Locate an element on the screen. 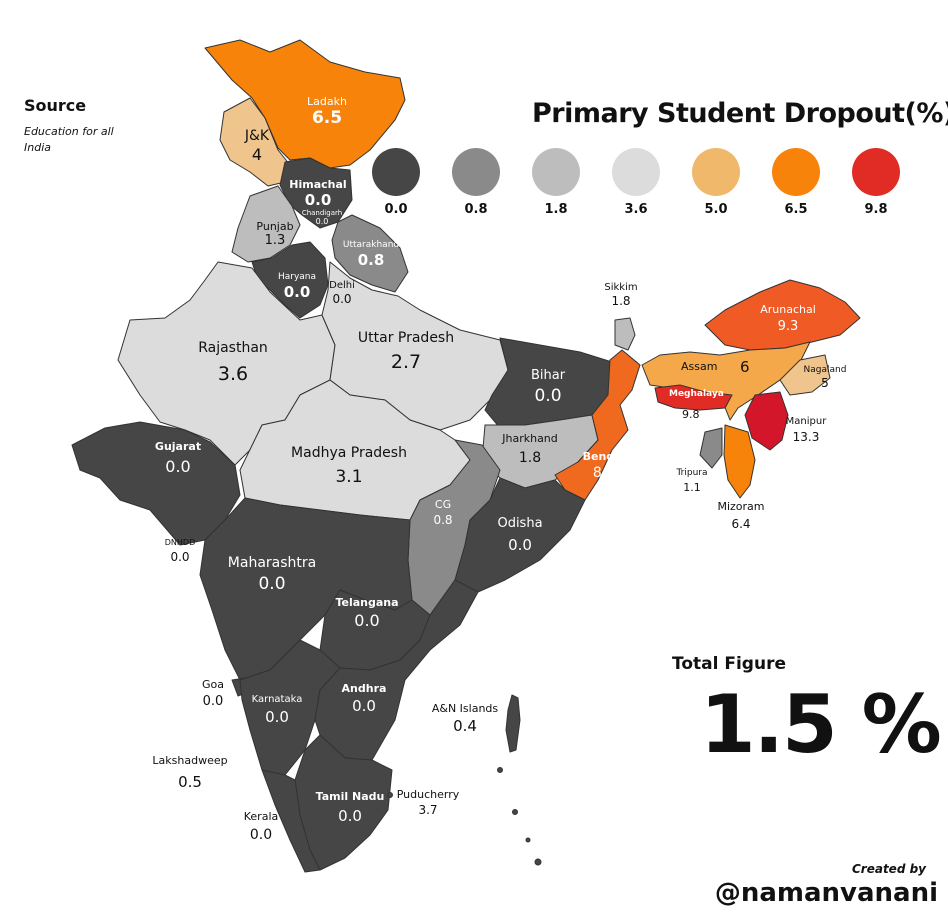 This screenshot has height=918, width=948. label-chandigarh: Chandigarh 0.0 is located at coordinates (322, 218).